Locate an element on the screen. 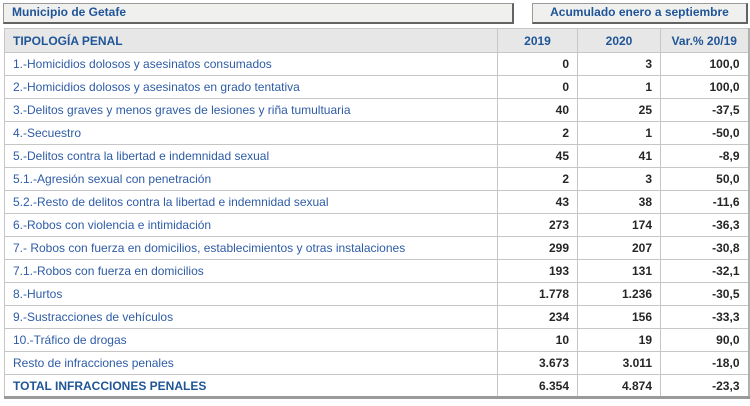 The height and width of the screenshot is (406, 750). value-variation: -50,0 is located at coordinates (704, 133).